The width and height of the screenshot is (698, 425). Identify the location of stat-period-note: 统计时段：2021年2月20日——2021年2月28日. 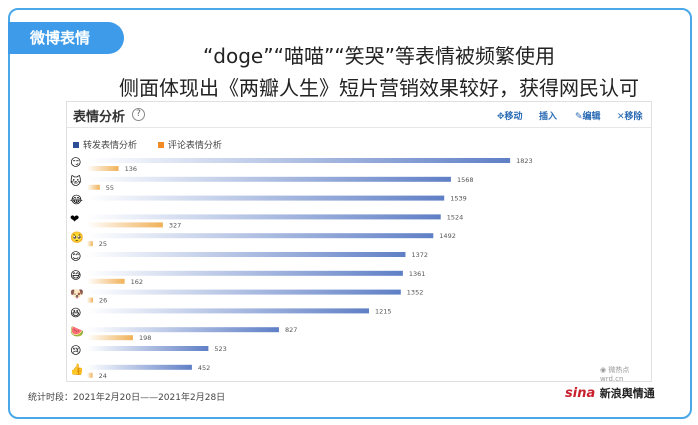
(127, 398).